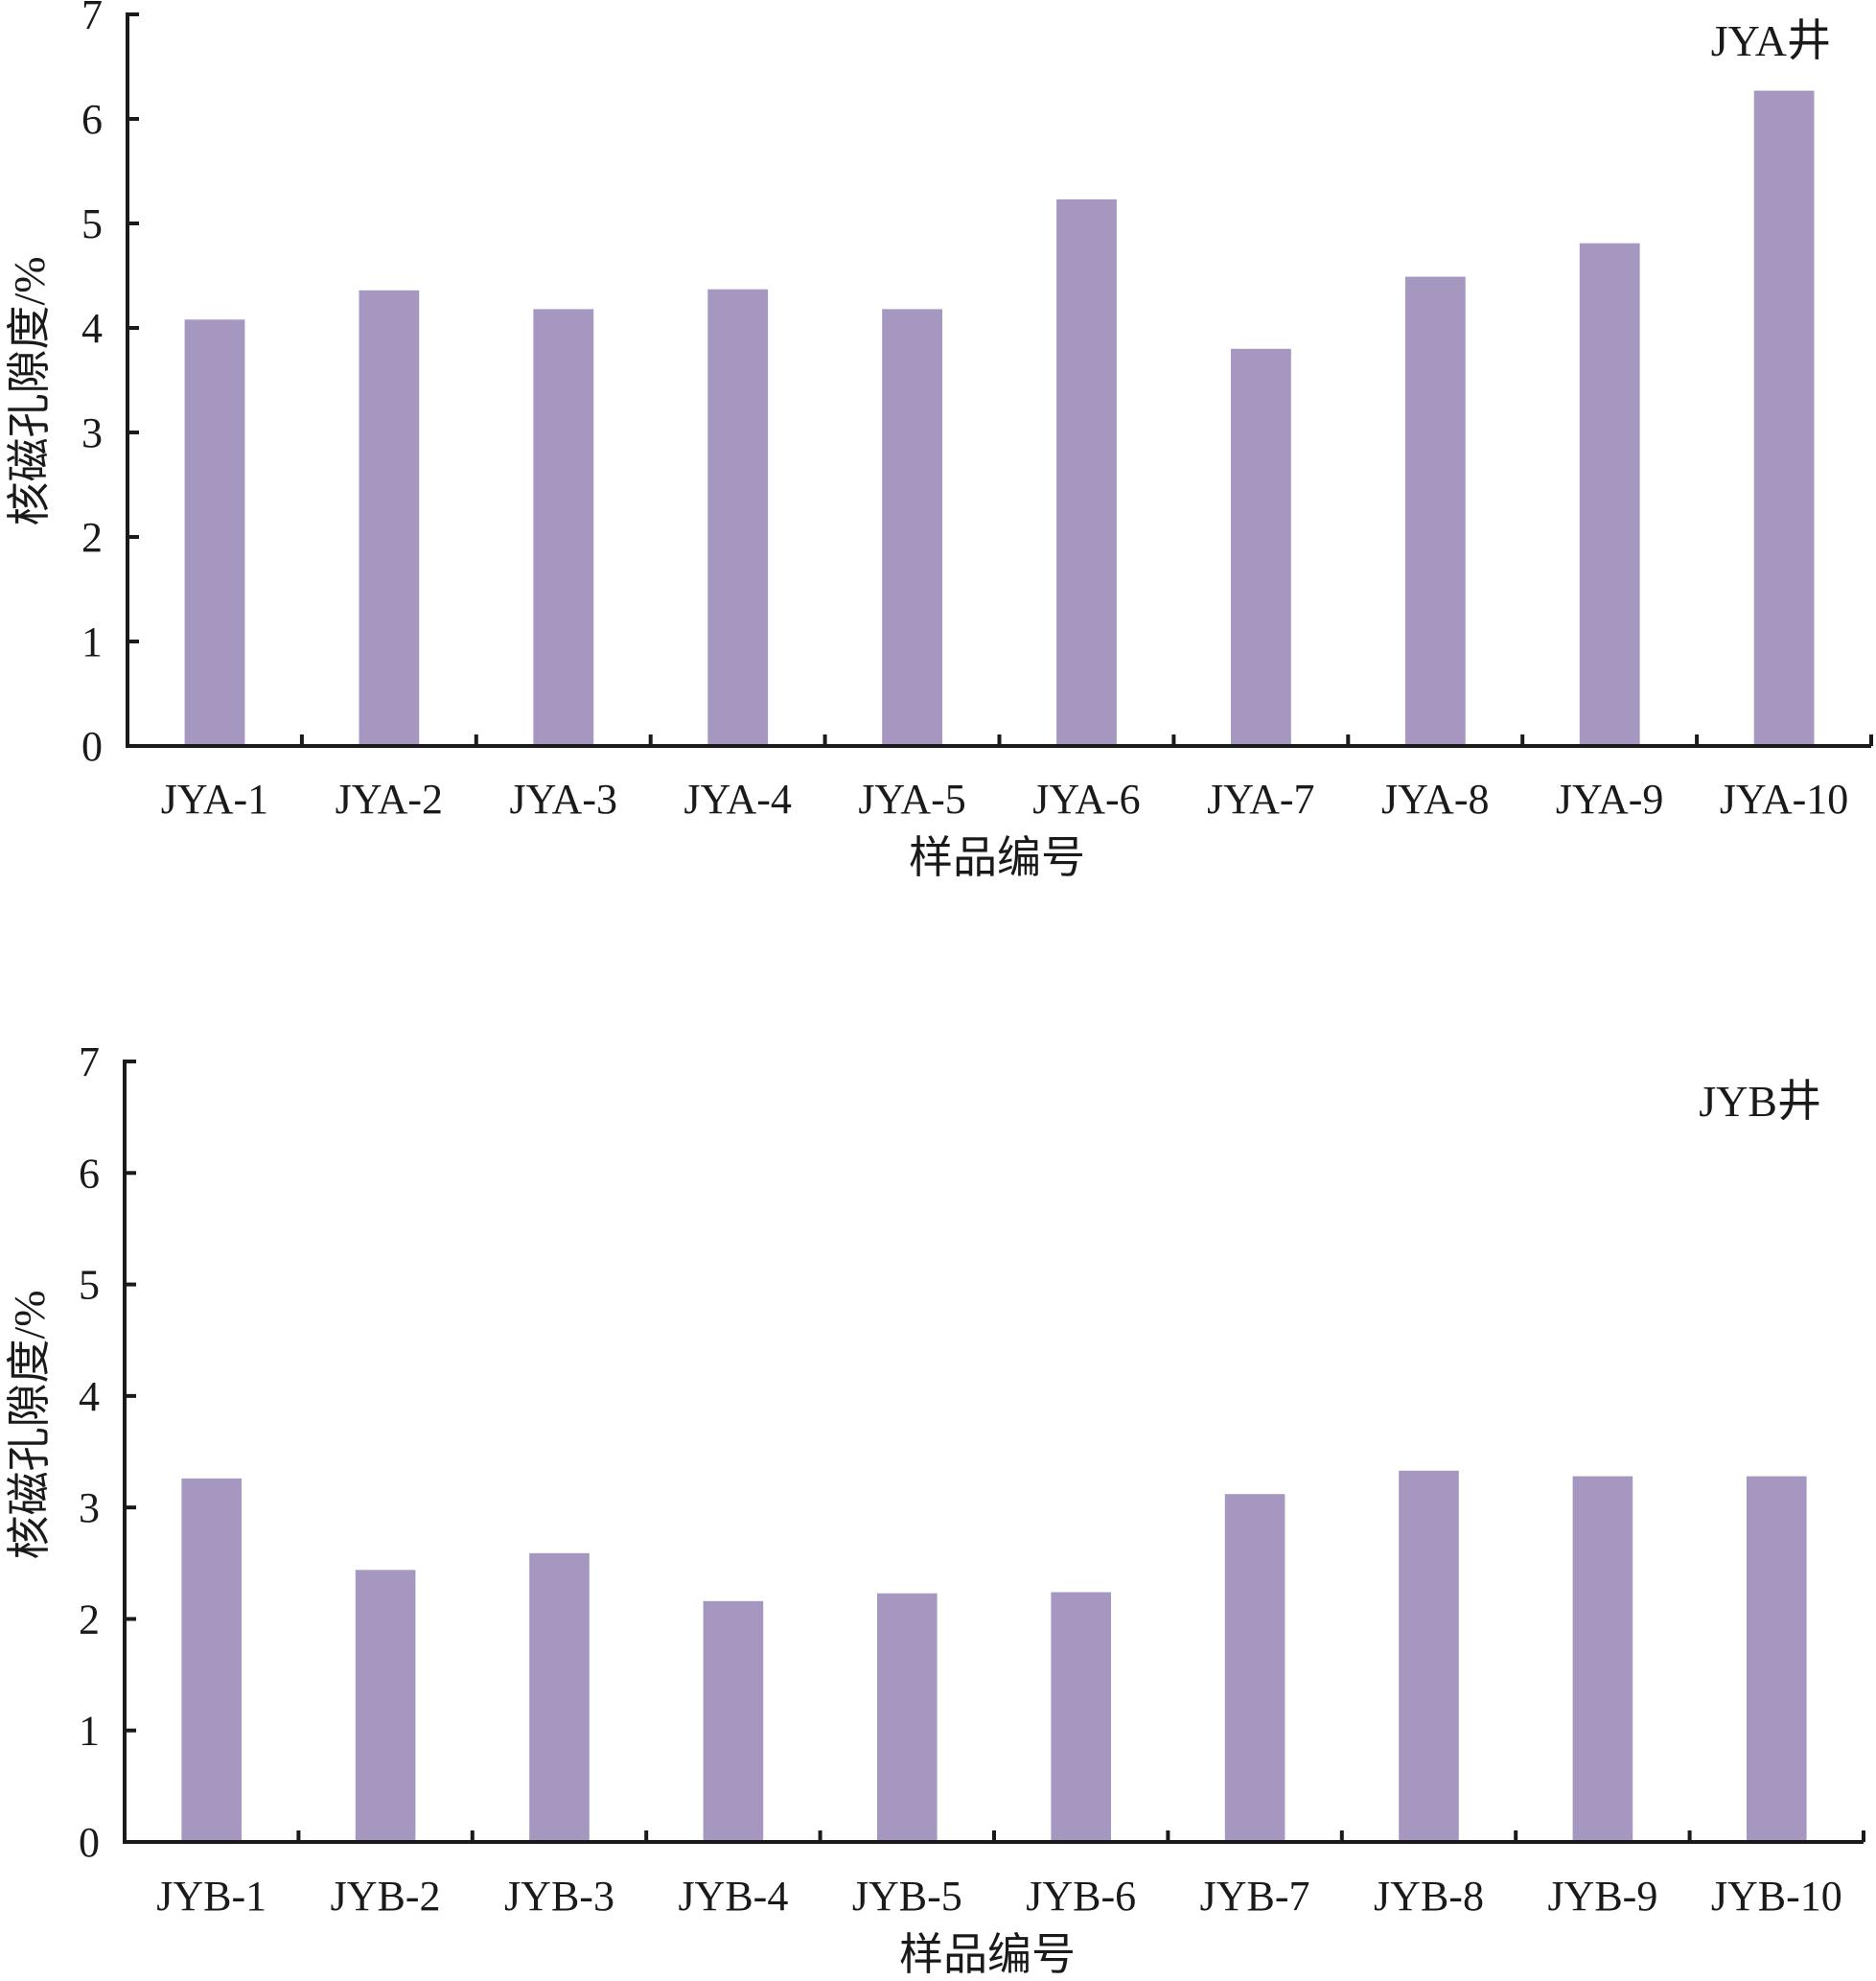 Image resolution: width=1876 pixels, height=1981 pixels. I want to click on y-tick-label-jyb-5: 5, so click(89, 1285).